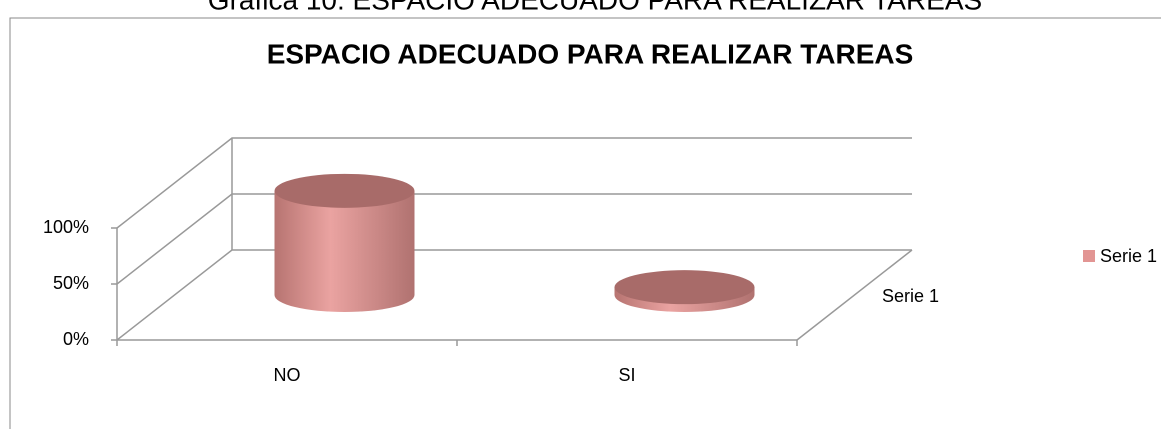 This screenshot has height=429, width=1161. Describe the element at coordinates (910, 296) in the screenshot. I see `depth-label: Serie 1` at that location.